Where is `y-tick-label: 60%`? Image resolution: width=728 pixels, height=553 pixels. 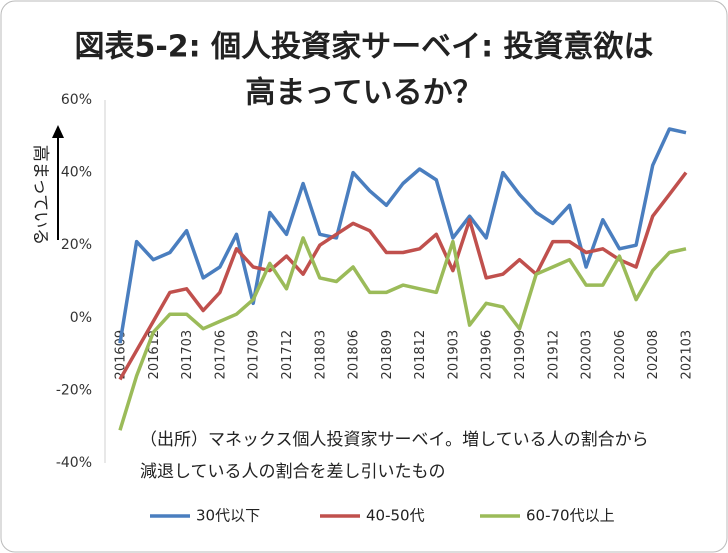
y-tick-label: 60% is located at coordinates (76, 100).